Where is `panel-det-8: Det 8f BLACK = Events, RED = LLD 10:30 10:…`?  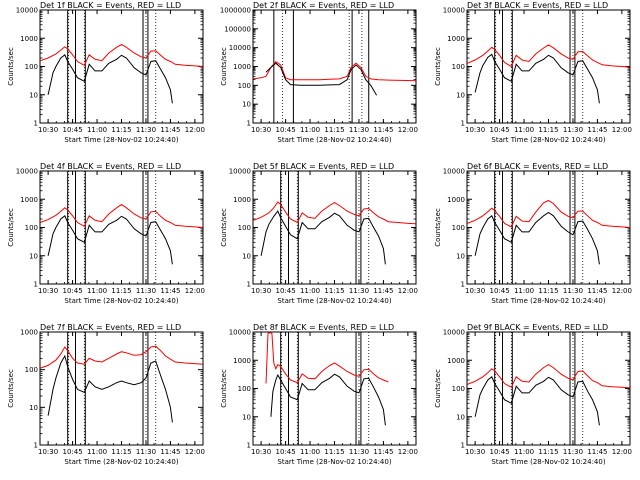 panel-det-8: Det 8f BLACK = Events, RED = LLD 10:30 10:… is located at coordinates (319, 394).